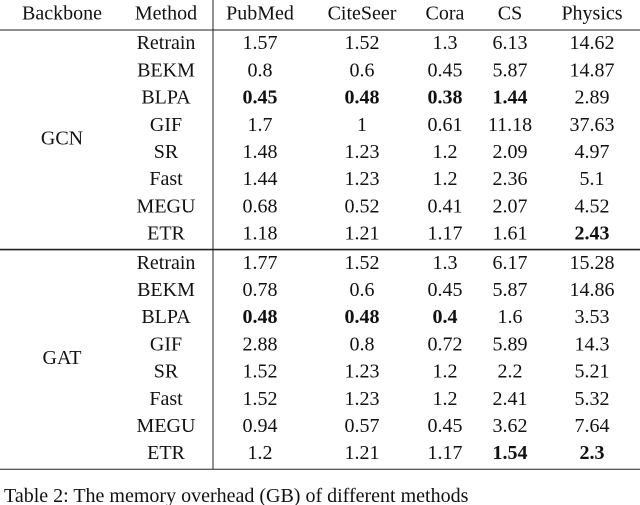 The width and height of the screenshot is (640, 505). What do you see at coordinates (592, 70) in the screenshot?
I see `value-cell: 14.87` at bounding box center [592, 70].